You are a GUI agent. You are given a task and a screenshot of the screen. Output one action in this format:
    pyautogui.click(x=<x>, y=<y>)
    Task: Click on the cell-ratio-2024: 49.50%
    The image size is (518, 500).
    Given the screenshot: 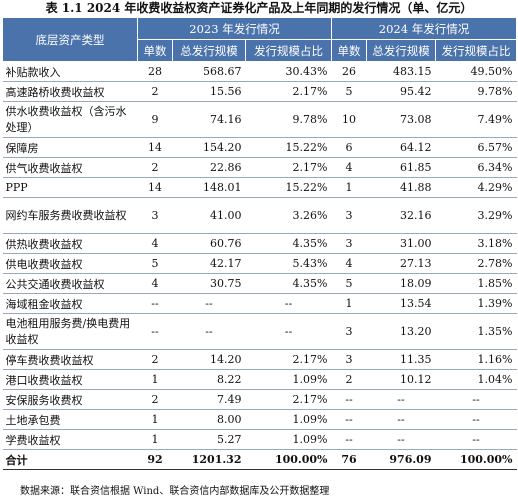 What is the action you would take?
    pyautogui.click(x=476, y=71)
    